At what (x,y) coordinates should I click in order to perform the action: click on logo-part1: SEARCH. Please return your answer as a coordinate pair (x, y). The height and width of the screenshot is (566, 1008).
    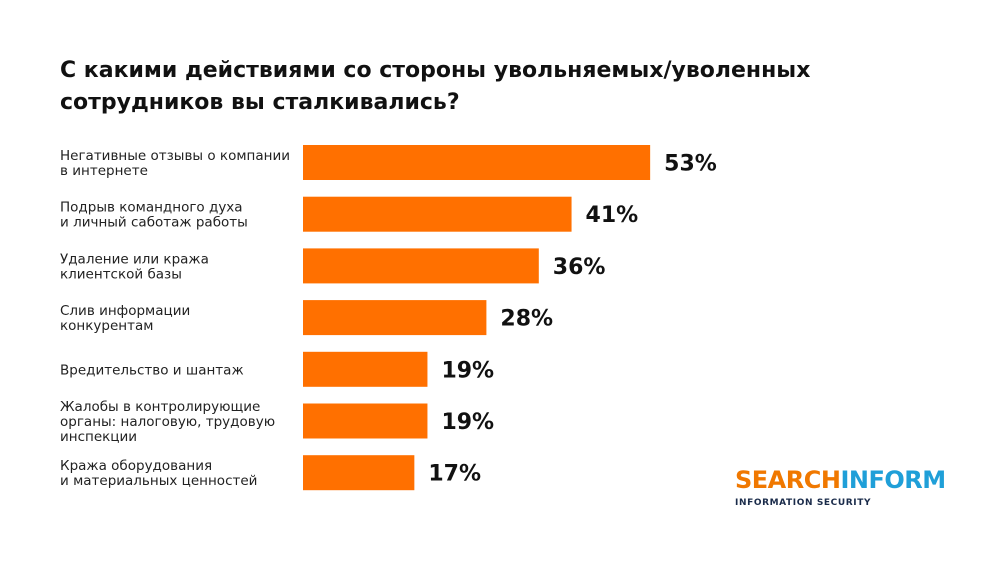
    Looking at the image, I should click on (788, 480).